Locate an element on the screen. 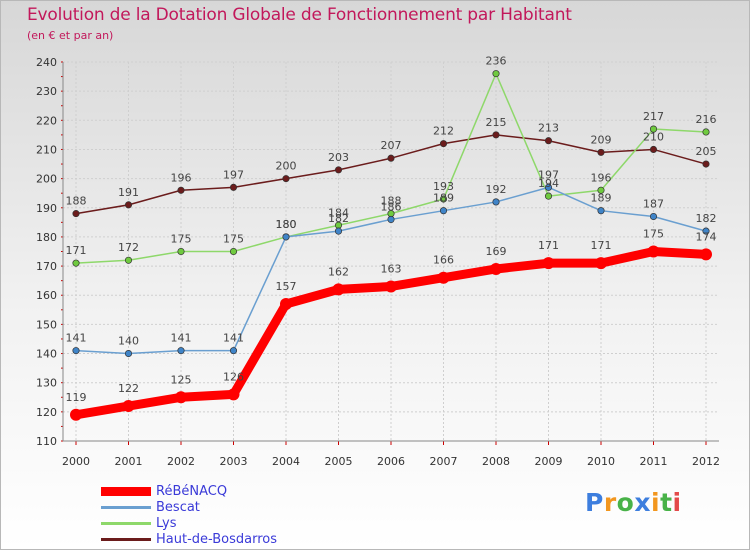 Image resolution: width=750 pixels, height=550 pixels. logo-letter: x is located at coordinates (642, 502).